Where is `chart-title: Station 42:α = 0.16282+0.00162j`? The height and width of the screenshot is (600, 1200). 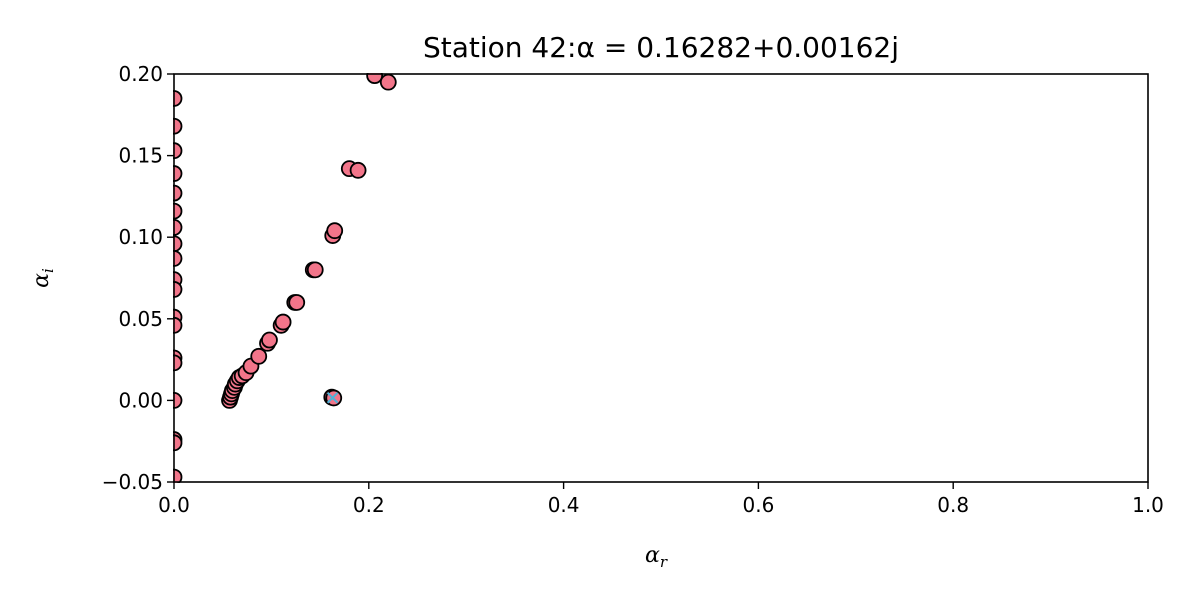 chart-title: Station 42:α = 0.16282+0.00162j is located at coordinates (661, 47).